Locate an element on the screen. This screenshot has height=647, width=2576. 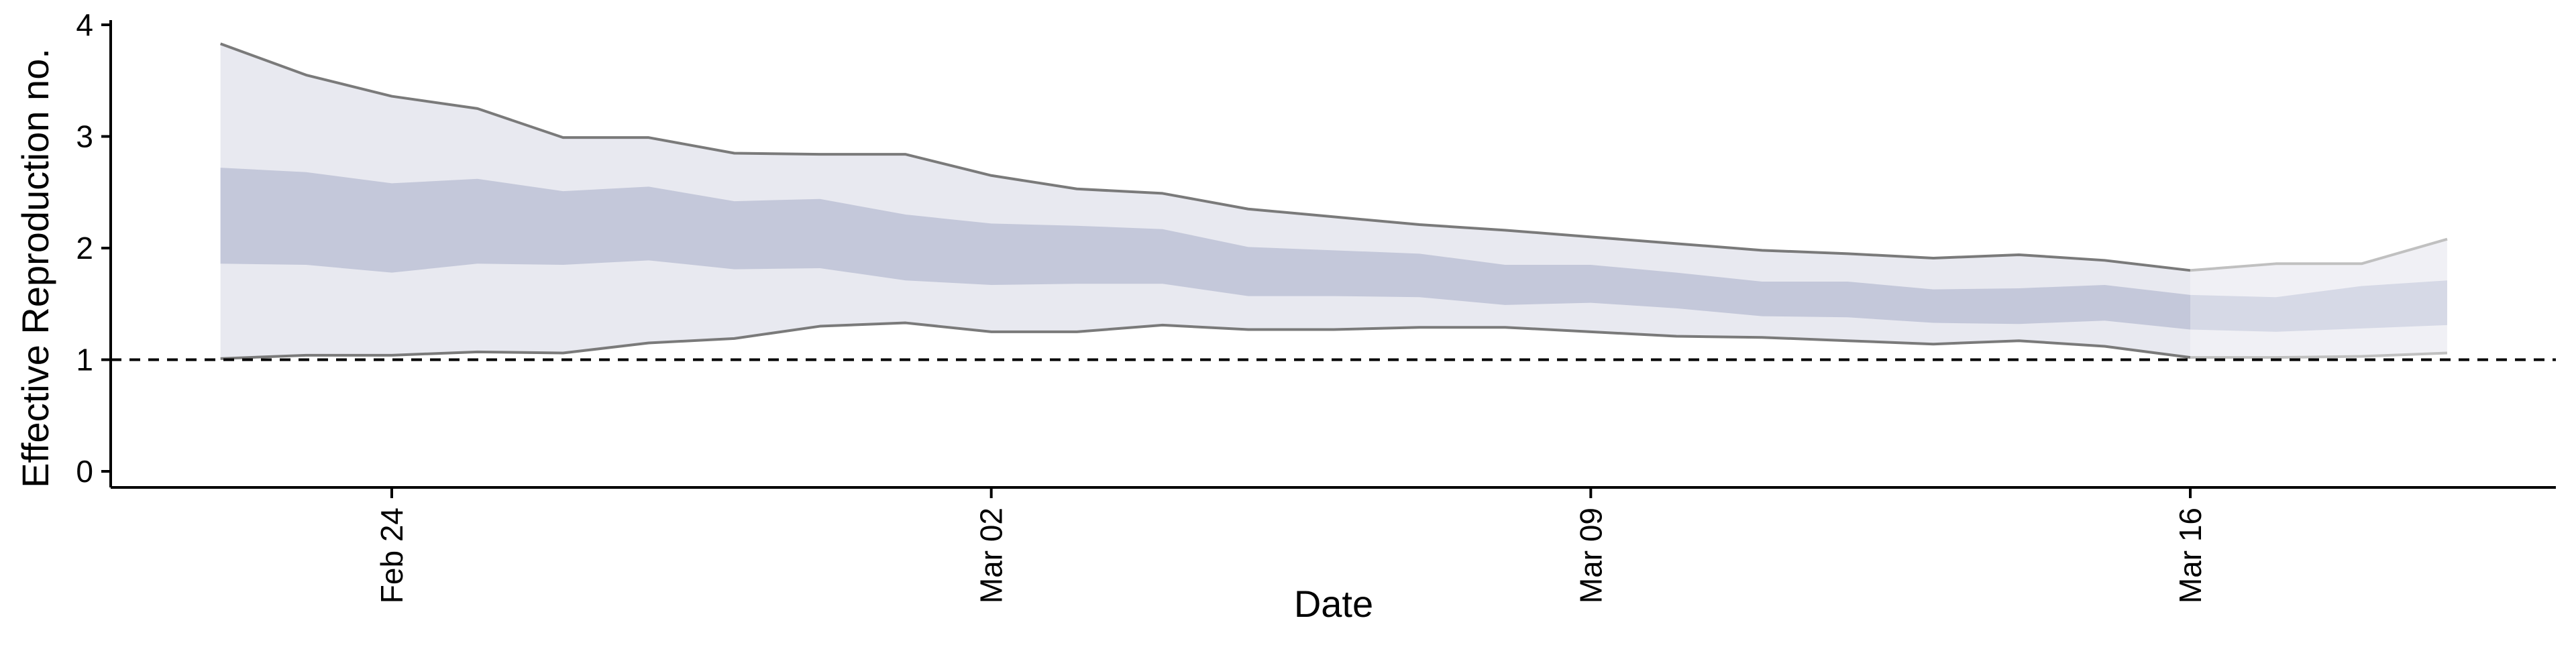
y-axis-title: Effective Reproduction no. is located at coordinates (35, 268).